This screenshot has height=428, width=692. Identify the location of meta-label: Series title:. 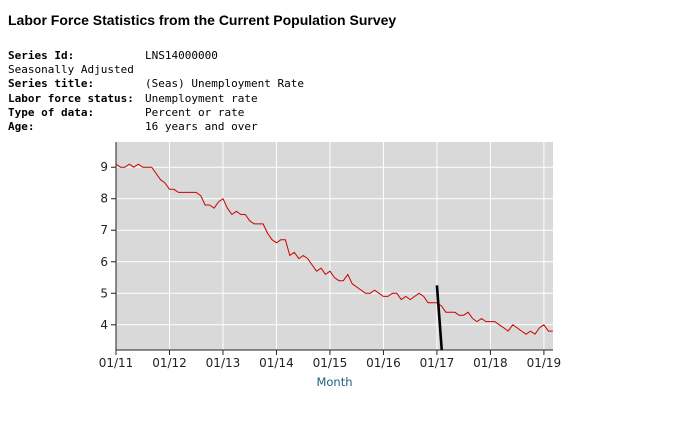
(51, 84).